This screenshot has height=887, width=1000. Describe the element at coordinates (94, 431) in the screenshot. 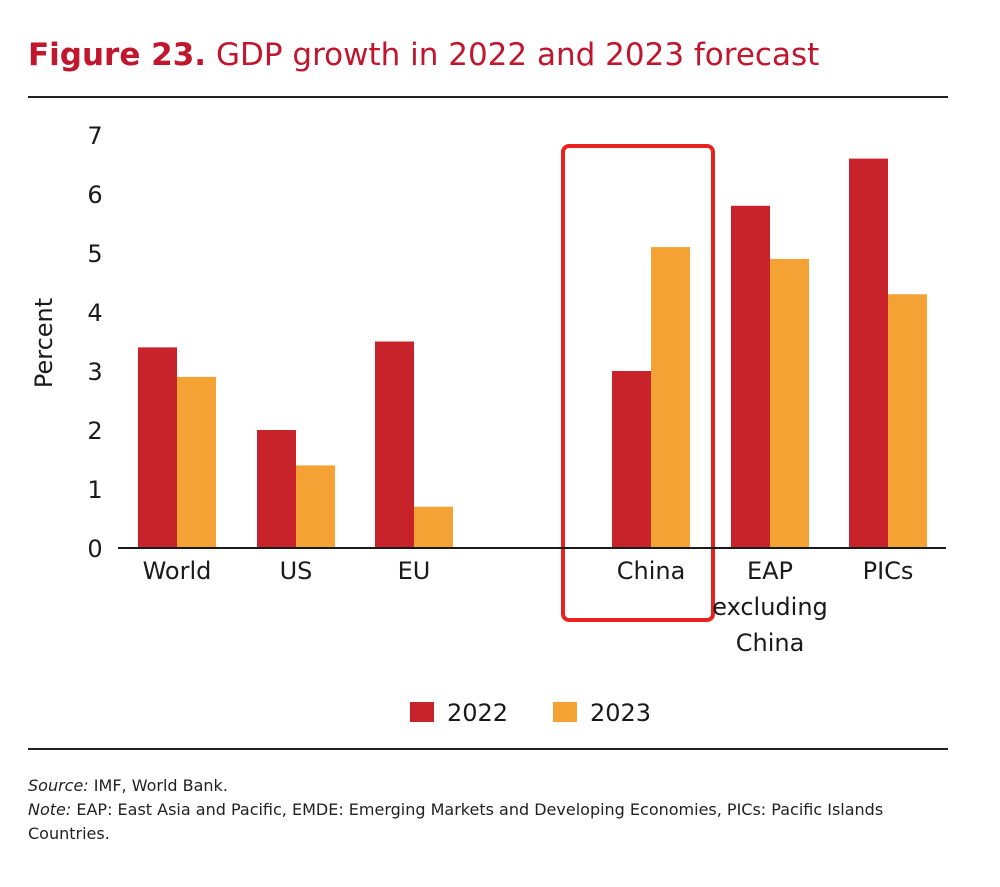

I see `y-tick-label: 2` at that location.